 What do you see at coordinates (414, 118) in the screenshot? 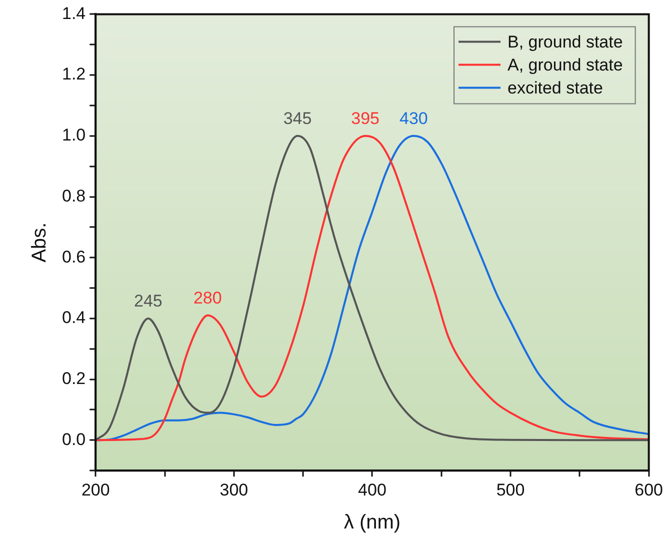
I see `annotation: 430` at bounding box center [414, 118].